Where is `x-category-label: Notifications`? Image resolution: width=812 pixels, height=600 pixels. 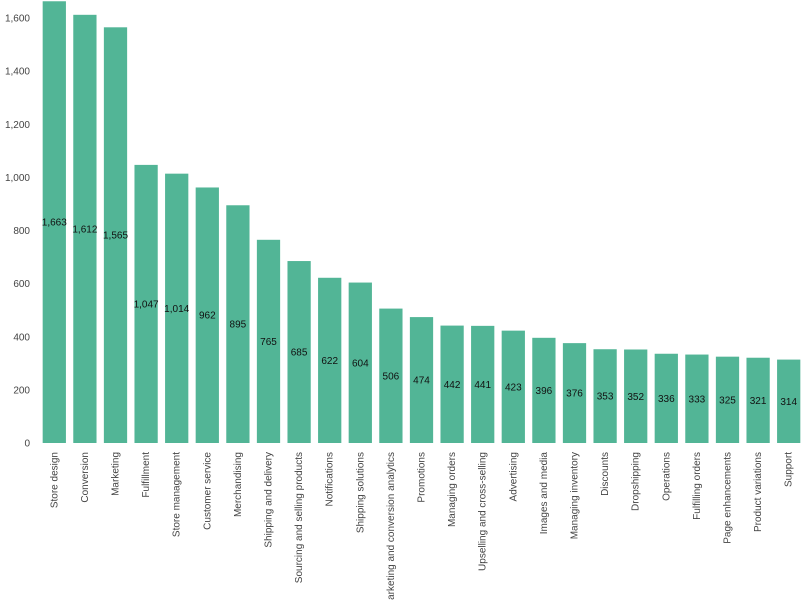
x-category-label: Notifications is located at coordinates (330, 479).